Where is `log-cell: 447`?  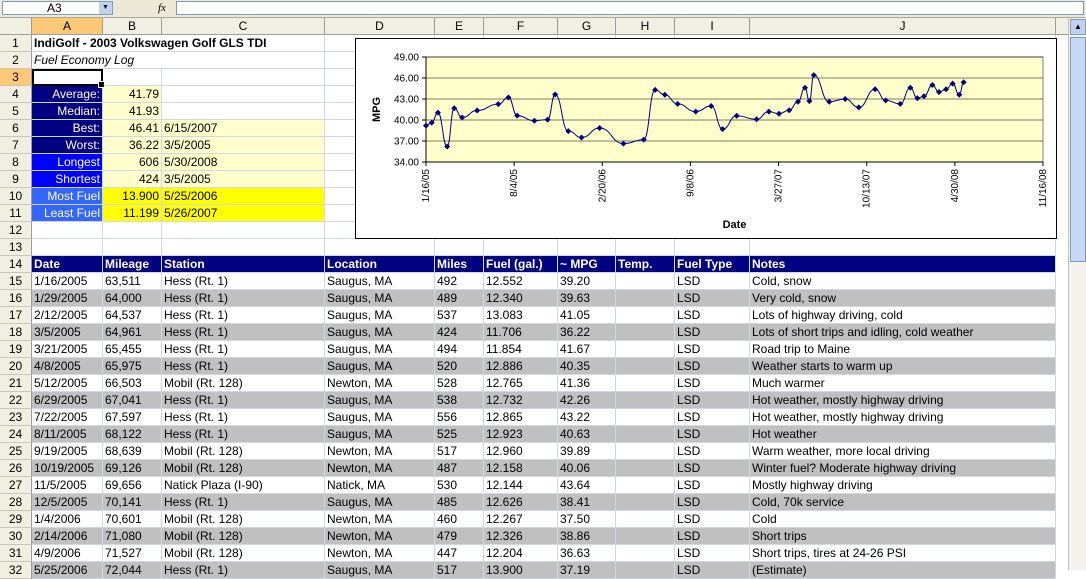
log-cell: 447 is located at coordinates (459, 553).